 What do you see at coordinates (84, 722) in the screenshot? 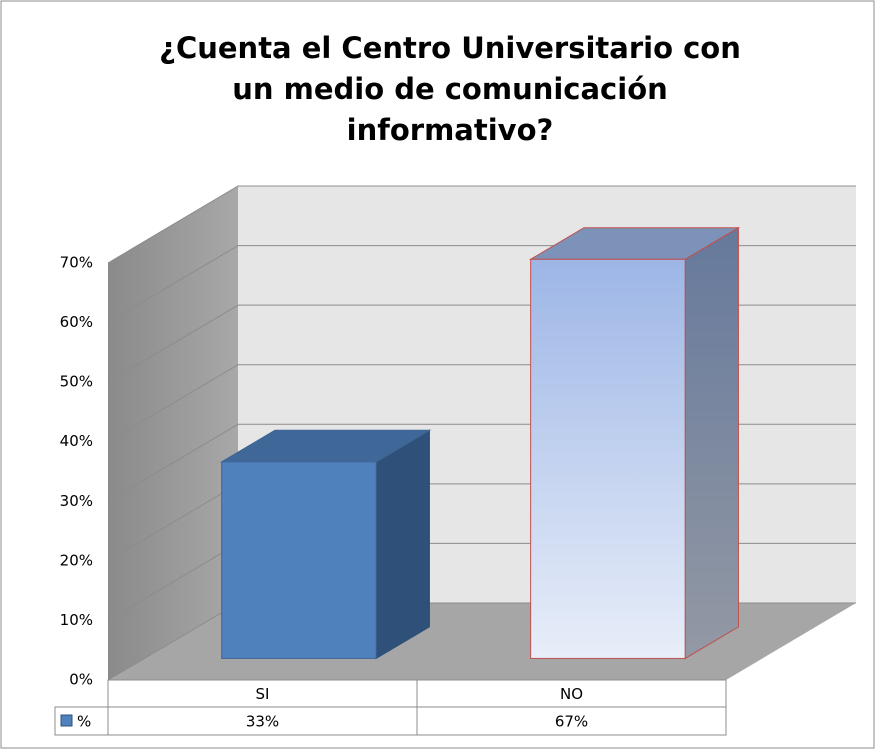
I see `legend-label: %` at bounding box center [84, 722].